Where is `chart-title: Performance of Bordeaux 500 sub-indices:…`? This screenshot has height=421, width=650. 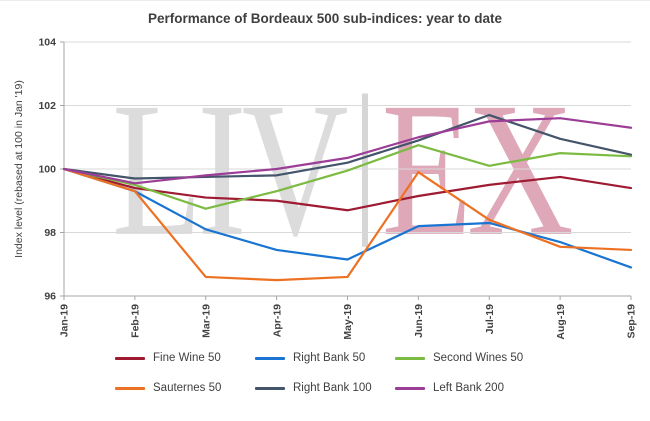 chart-title: Performance of Bordeaux 500 sub-indices:… is located at coordinates (325, 18).